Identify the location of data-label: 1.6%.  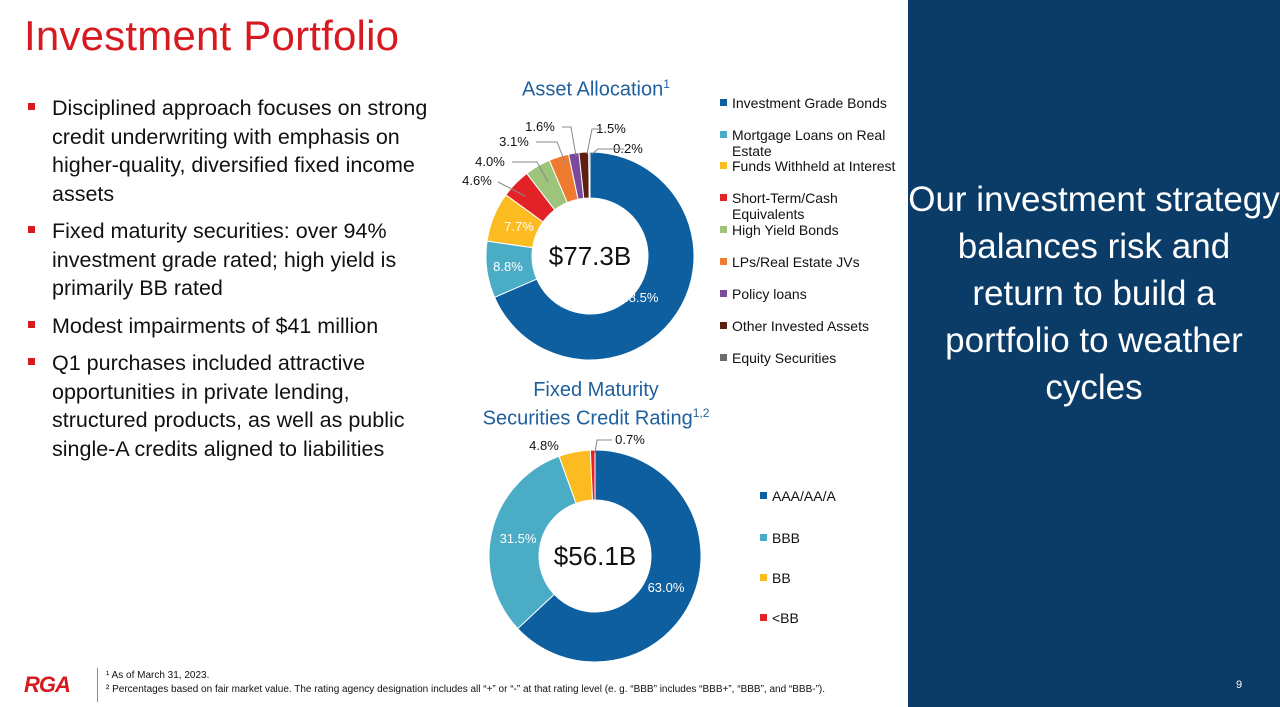
(540, 126).